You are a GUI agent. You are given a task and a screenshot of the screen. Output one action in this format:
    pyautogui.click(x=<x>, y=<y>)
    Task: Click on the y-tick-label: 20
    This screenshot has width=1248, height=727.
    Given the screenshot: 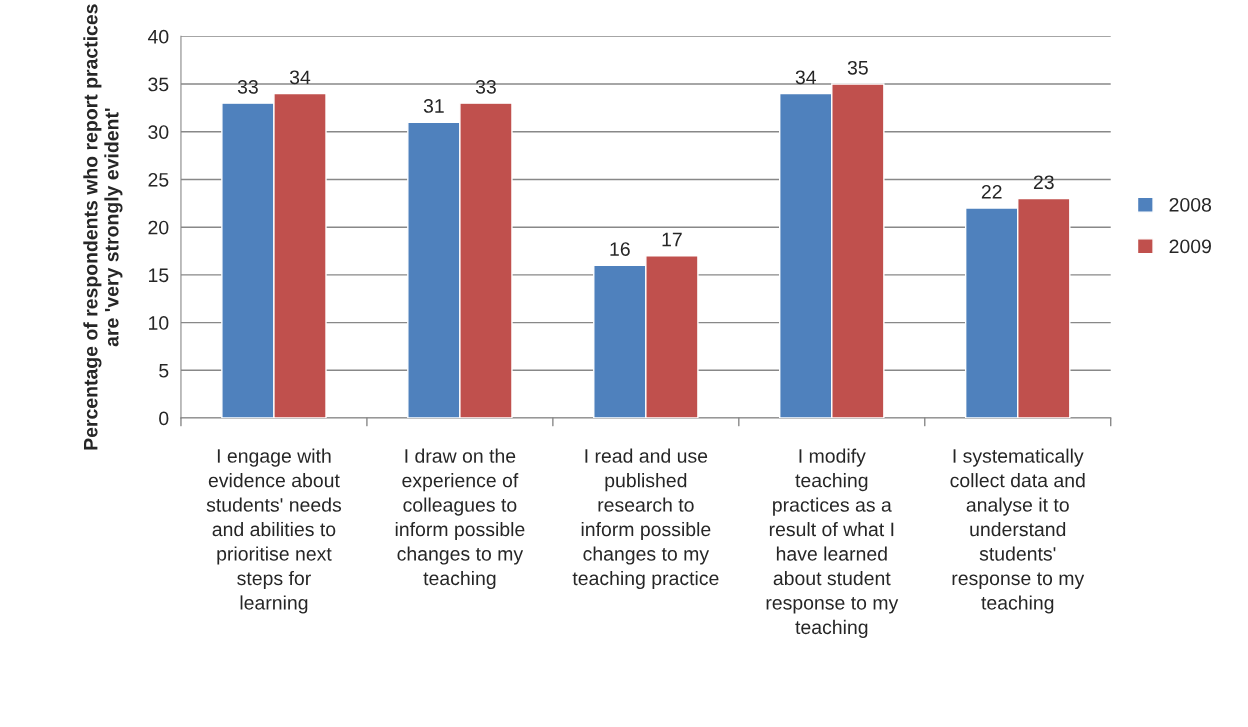 What is the action you would take?
    pyautogui.click(x=158, y=227)
    